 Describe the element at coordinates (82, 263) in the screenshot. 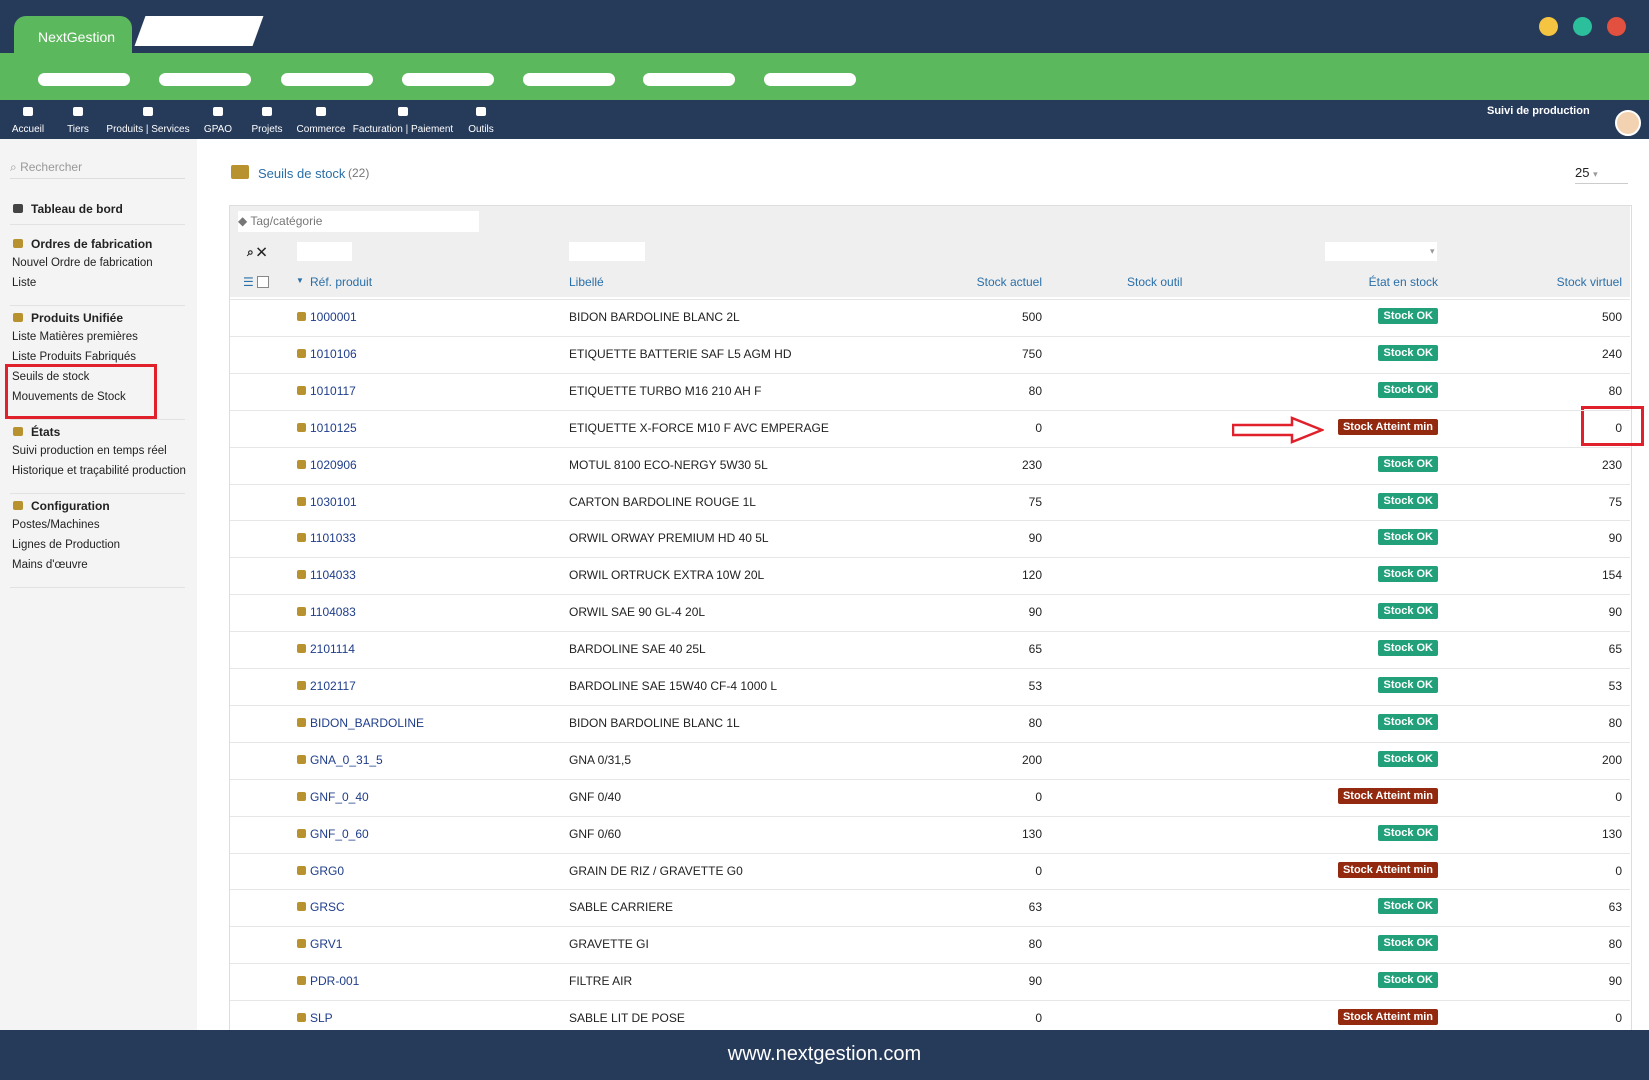

I see `menu-item: Nouvel Ordre de fabrication` at that location.